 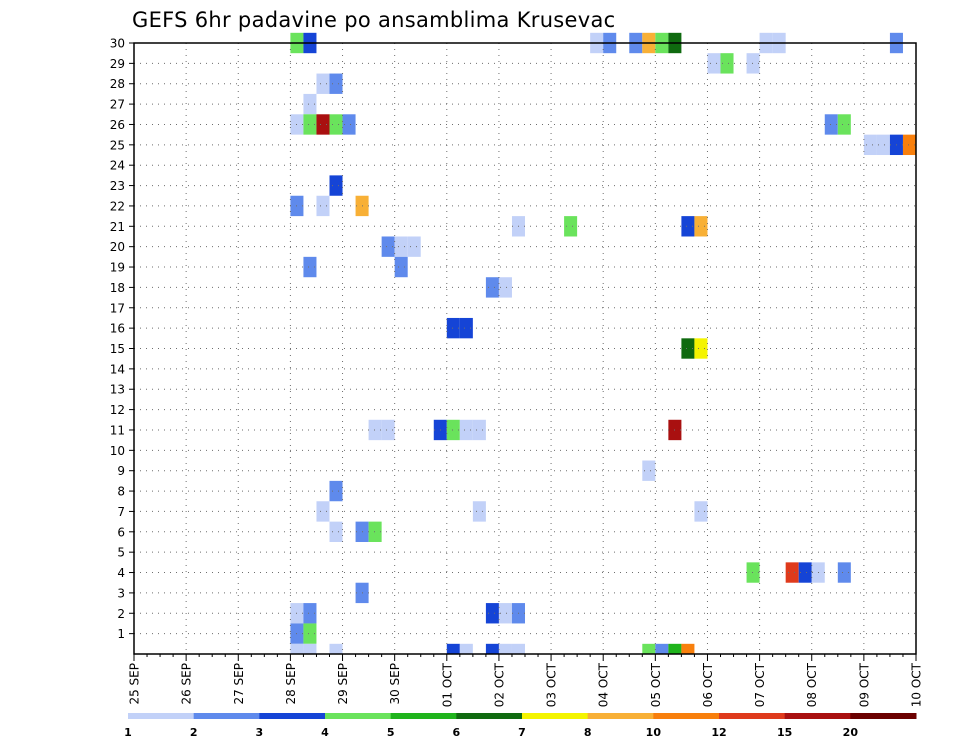 I want to click on color-legend: 1 2 3 4 5 6 7 8 10 12 15 20, so click(x=520, y=726).